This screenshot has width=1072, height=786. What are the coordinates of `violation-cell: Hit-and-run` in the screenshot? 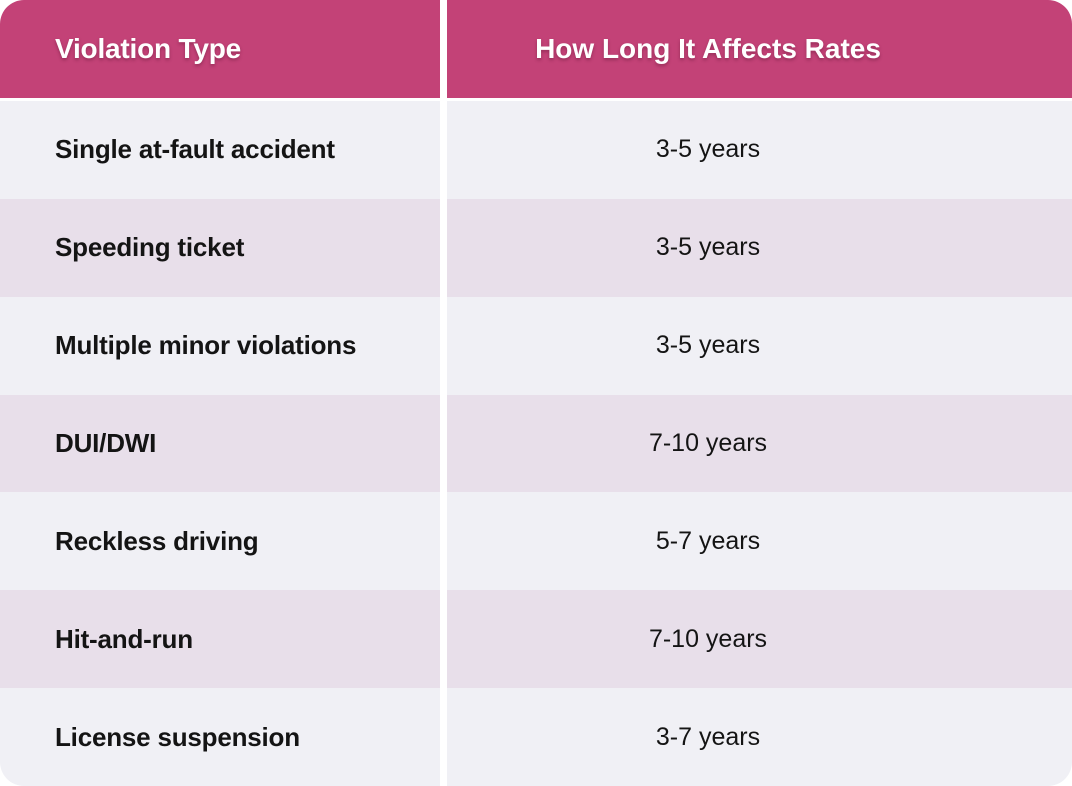 It's located at (220, 639).